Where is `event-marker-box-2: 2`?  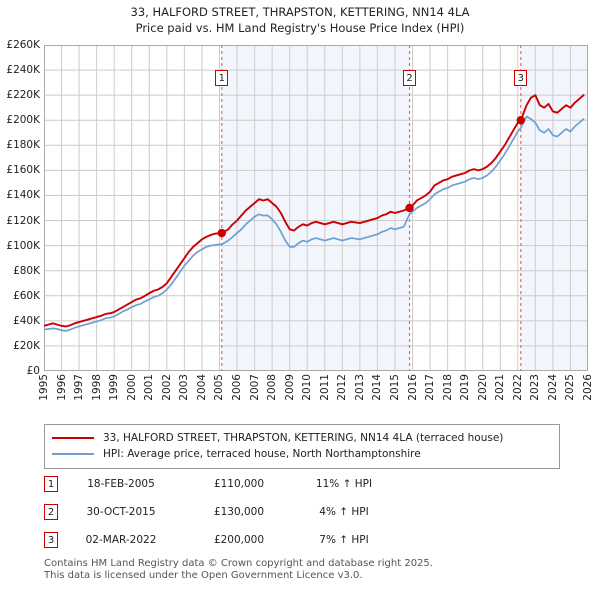 event-marker-box-2: 2 is located at coordinates (410, 78).